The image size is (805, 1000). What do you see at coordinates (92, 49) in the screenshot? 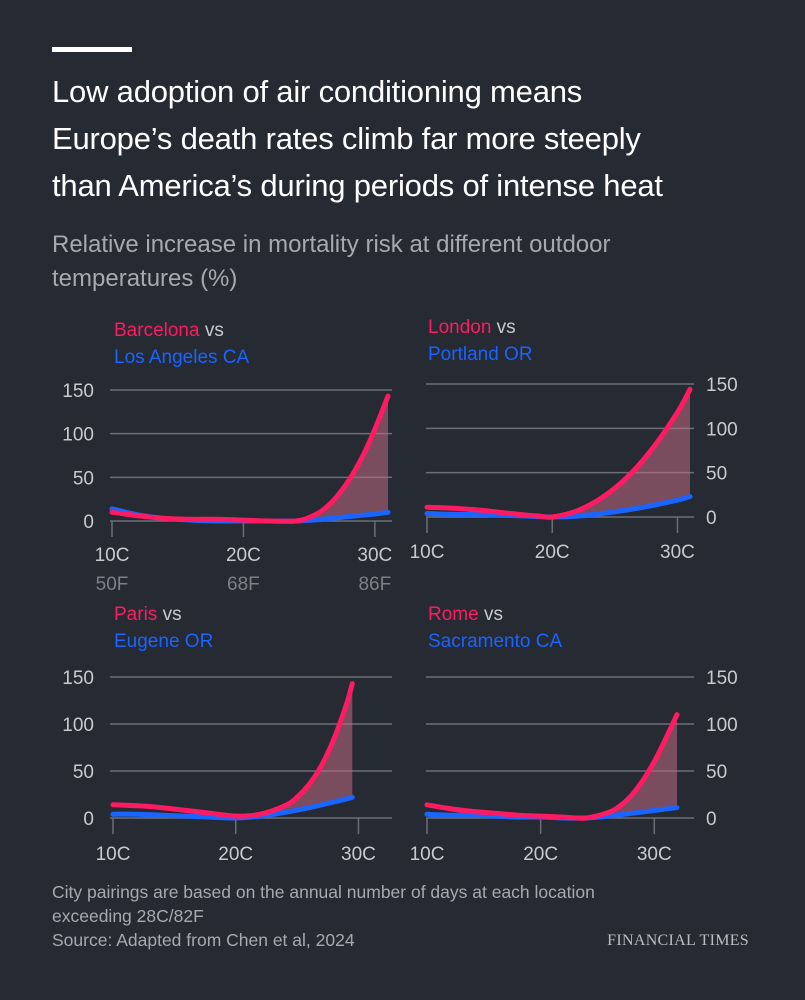
I see `ft-header-bar` at bounding box center [92, 49].